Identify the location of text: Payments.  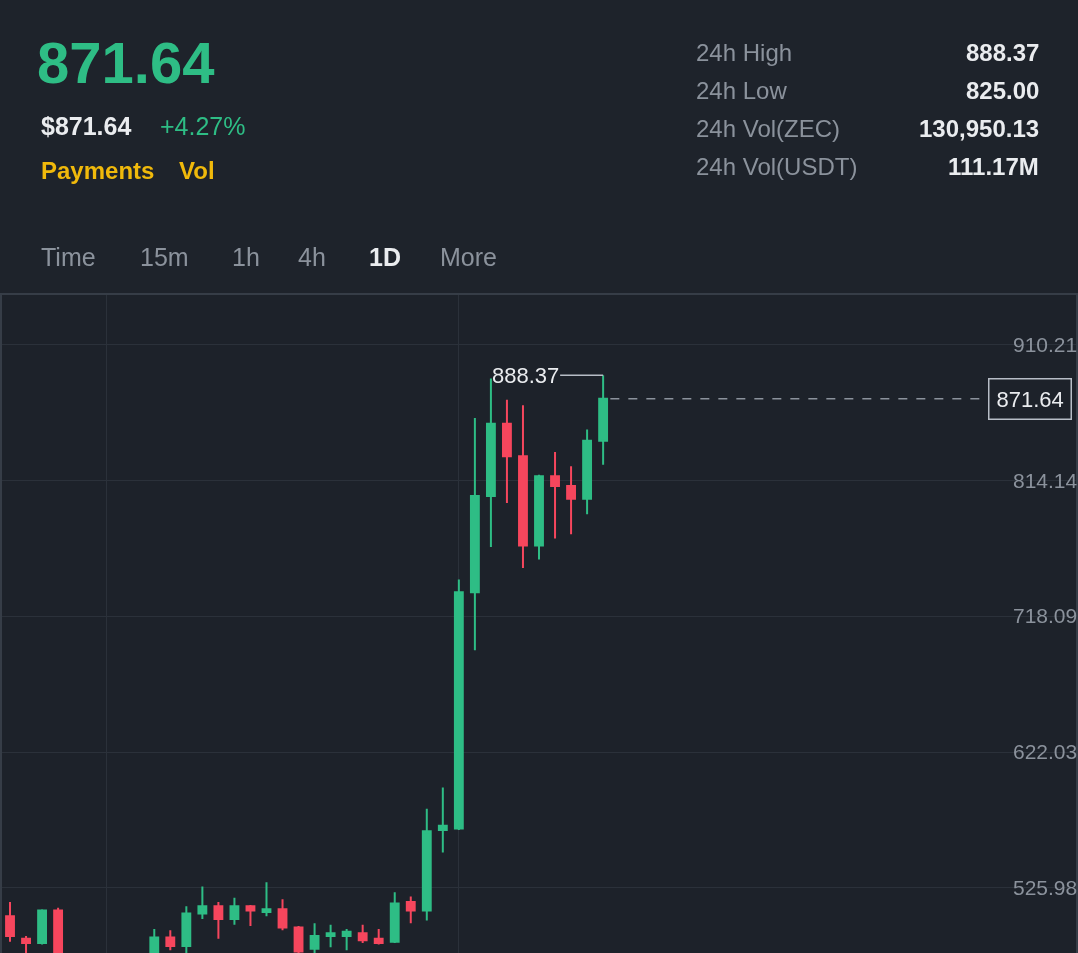
(98, 170).